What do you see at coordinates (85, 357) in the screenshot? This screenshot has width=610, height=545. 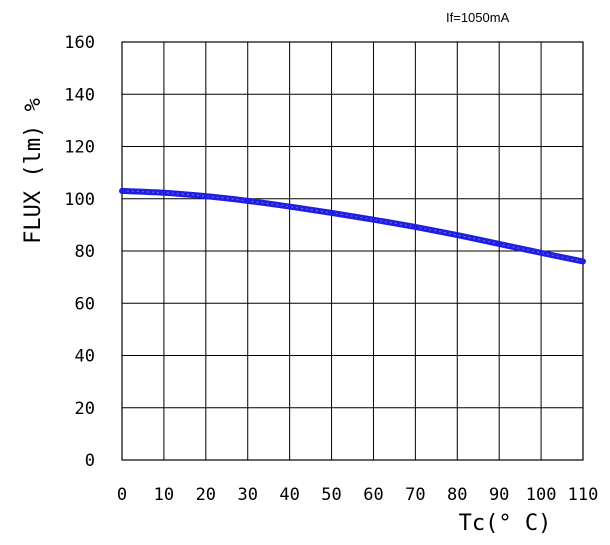 I see `y-tick-label: 40` at bounding box center [85, 357].